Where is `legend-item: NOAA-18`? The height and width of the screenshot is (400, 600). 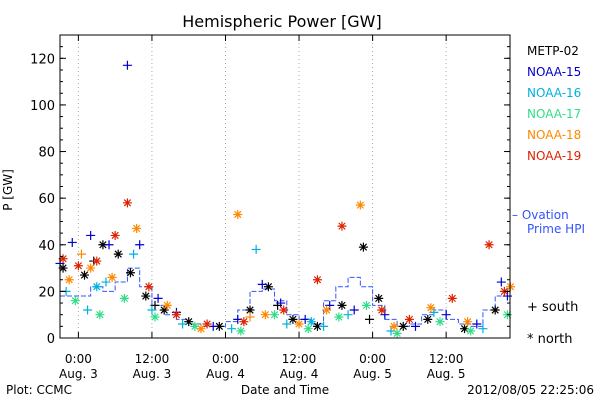 legend-item: NOAA-18 is located at coordinates (554, 135).